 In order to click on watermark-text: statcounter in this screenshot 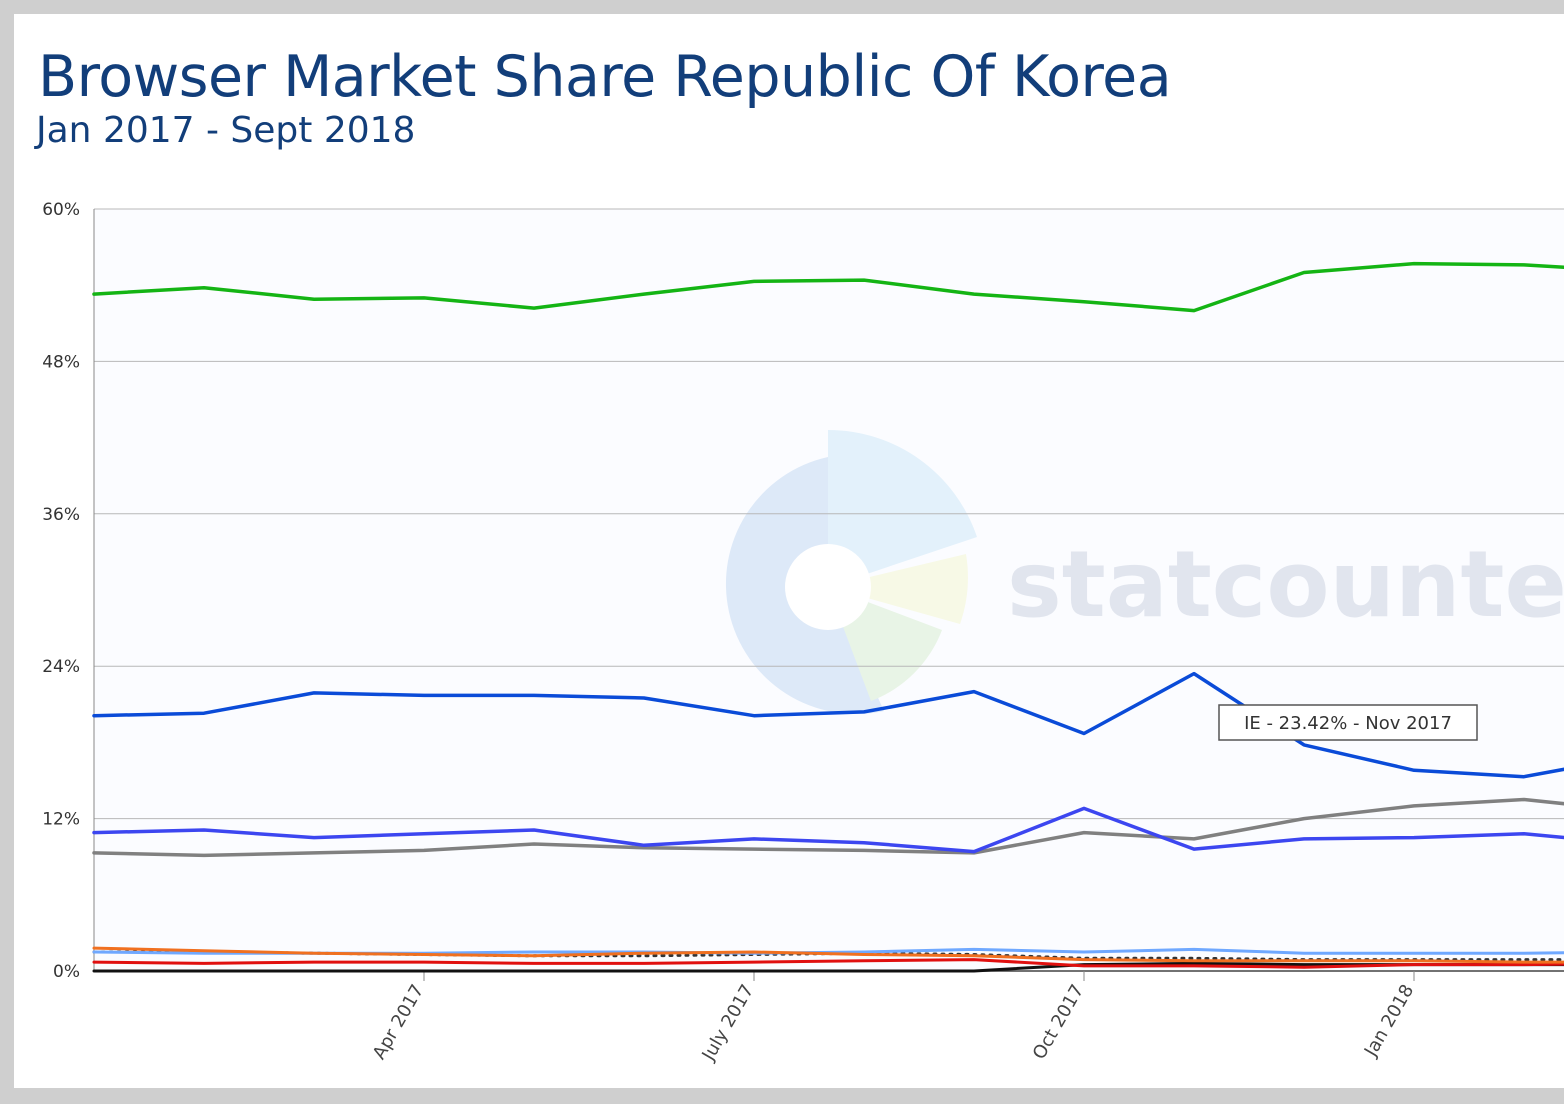, I will do `click(1285, 584)`.